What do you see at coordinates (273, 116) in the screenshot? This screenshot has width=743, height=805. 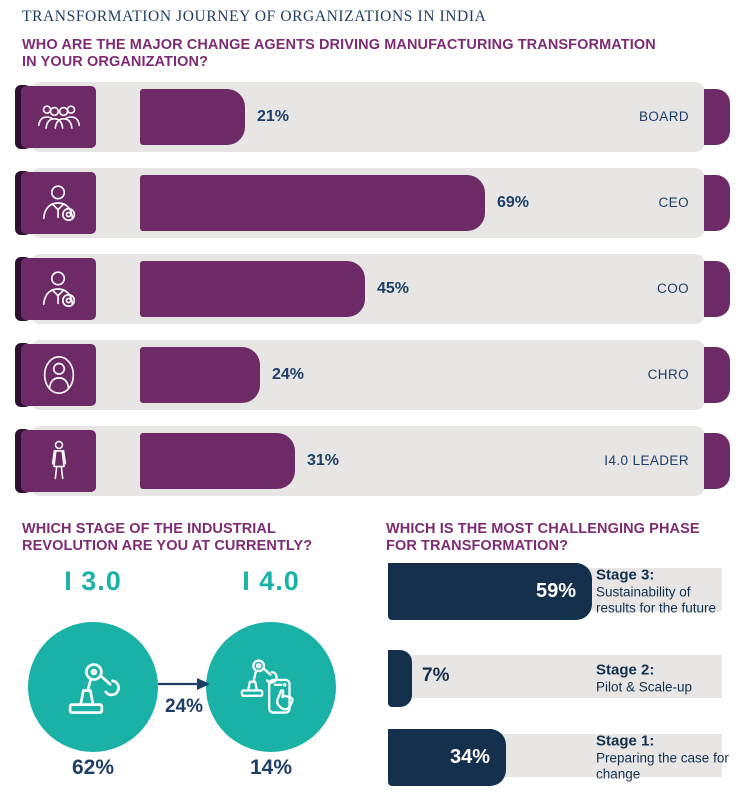 I see `agent-value: 21%` at bounding box center [273, 116].